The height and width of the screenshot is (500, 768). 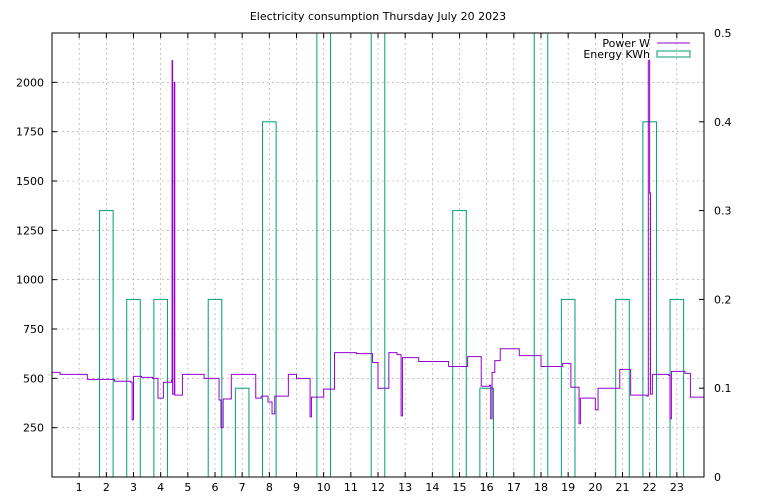 I want to click on y-left-tick-label: 1250, so click(x=30, y=230).